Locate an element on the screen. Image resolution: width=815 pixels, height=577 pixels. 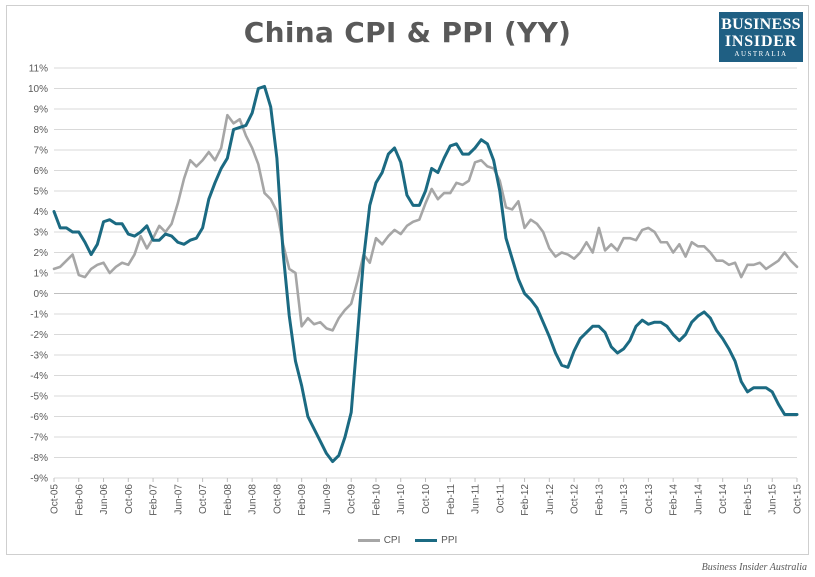
legend-item-cpi: CPI is located at coordinates (379, 540).